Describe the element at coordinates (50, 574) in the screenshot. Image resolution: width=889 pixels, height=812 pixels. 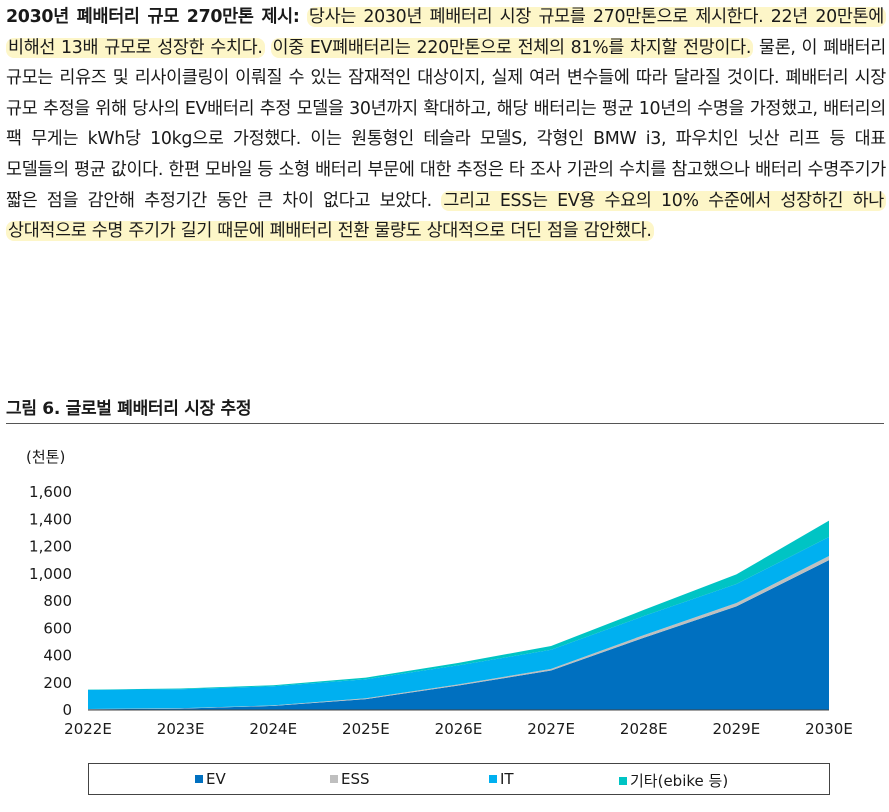
I see `y-tick-label: 1,000` at that location.